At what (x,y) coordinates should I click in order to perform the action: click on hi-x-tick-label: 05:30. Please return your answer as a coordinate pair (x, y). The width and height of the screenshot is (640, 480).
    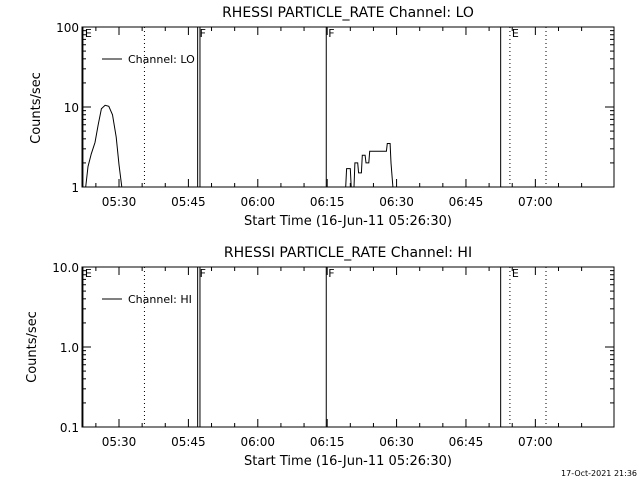
    Looking at the image, I should click on (119, 442).